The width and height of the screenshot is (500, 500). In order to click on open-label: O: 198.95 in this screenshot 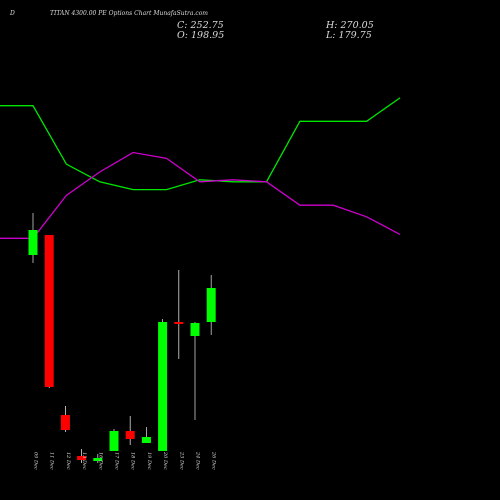, I will do `click(200, 35)`.